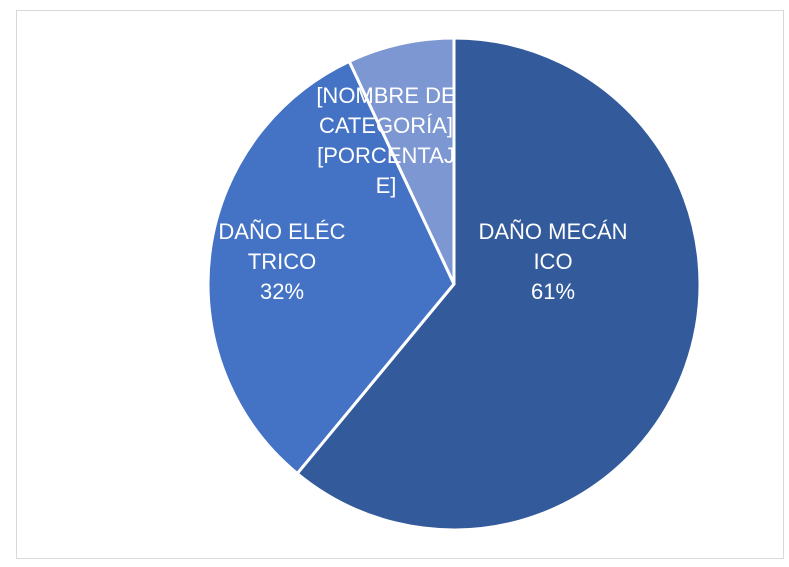 This screenshot has height=567, width=789. I want to click on slice-label-name: DAÑO ELÉCTRICO, so click(282, 246).